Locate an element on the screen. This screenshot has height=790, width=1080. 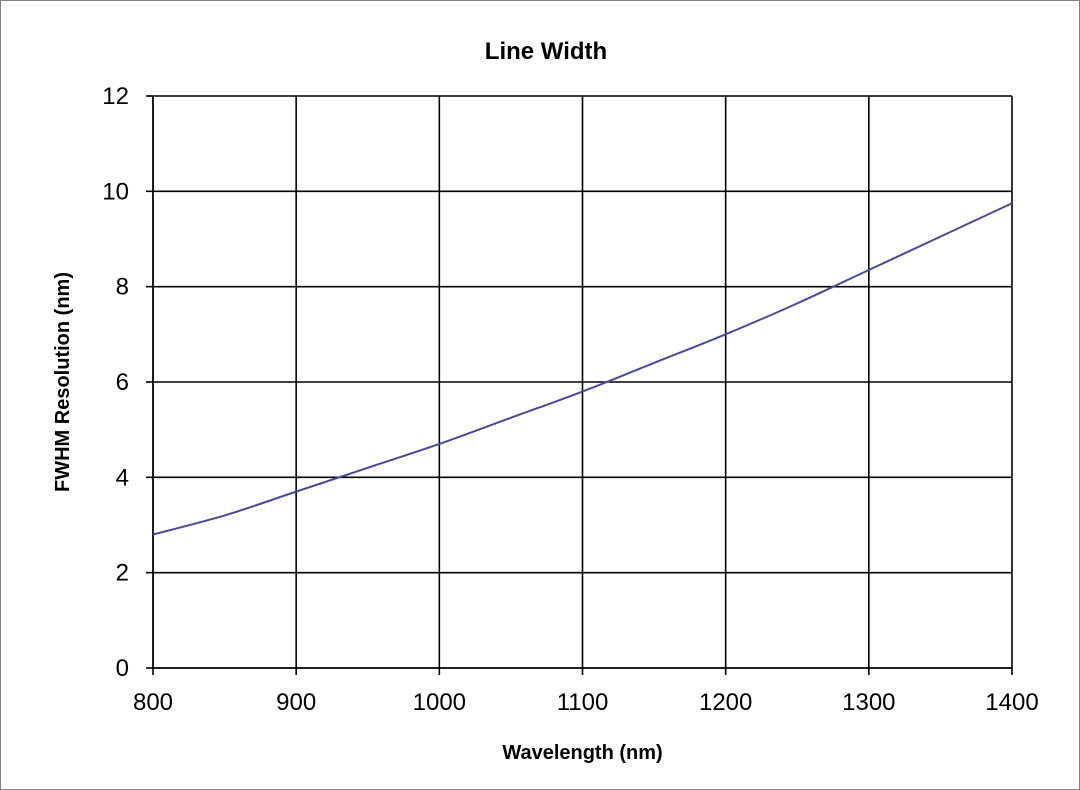
y-tick-label: 8 is located at coordinates (122, 287).